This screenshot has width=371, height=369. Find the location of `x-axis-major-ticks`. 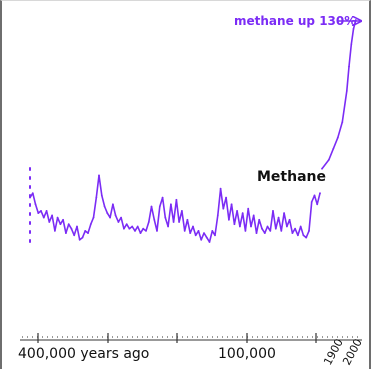

x-axis-major-ticks is located at coordinates (177, 338).